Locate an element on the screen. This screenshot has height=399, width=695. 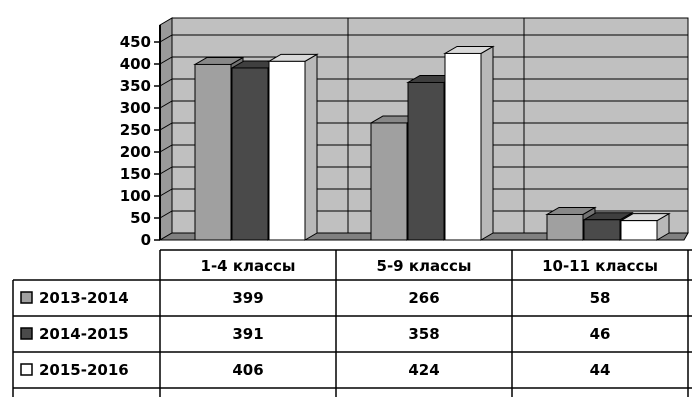
data-label: 406 is located at coordinates (247, 370).